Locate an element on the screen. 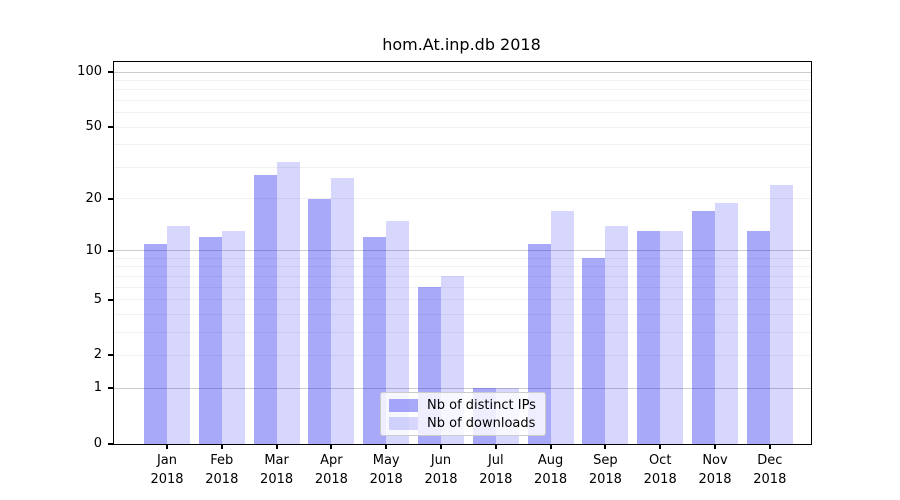 The image size is (900, 500). bar-downloads-dec is located at coordinates (781, 314).